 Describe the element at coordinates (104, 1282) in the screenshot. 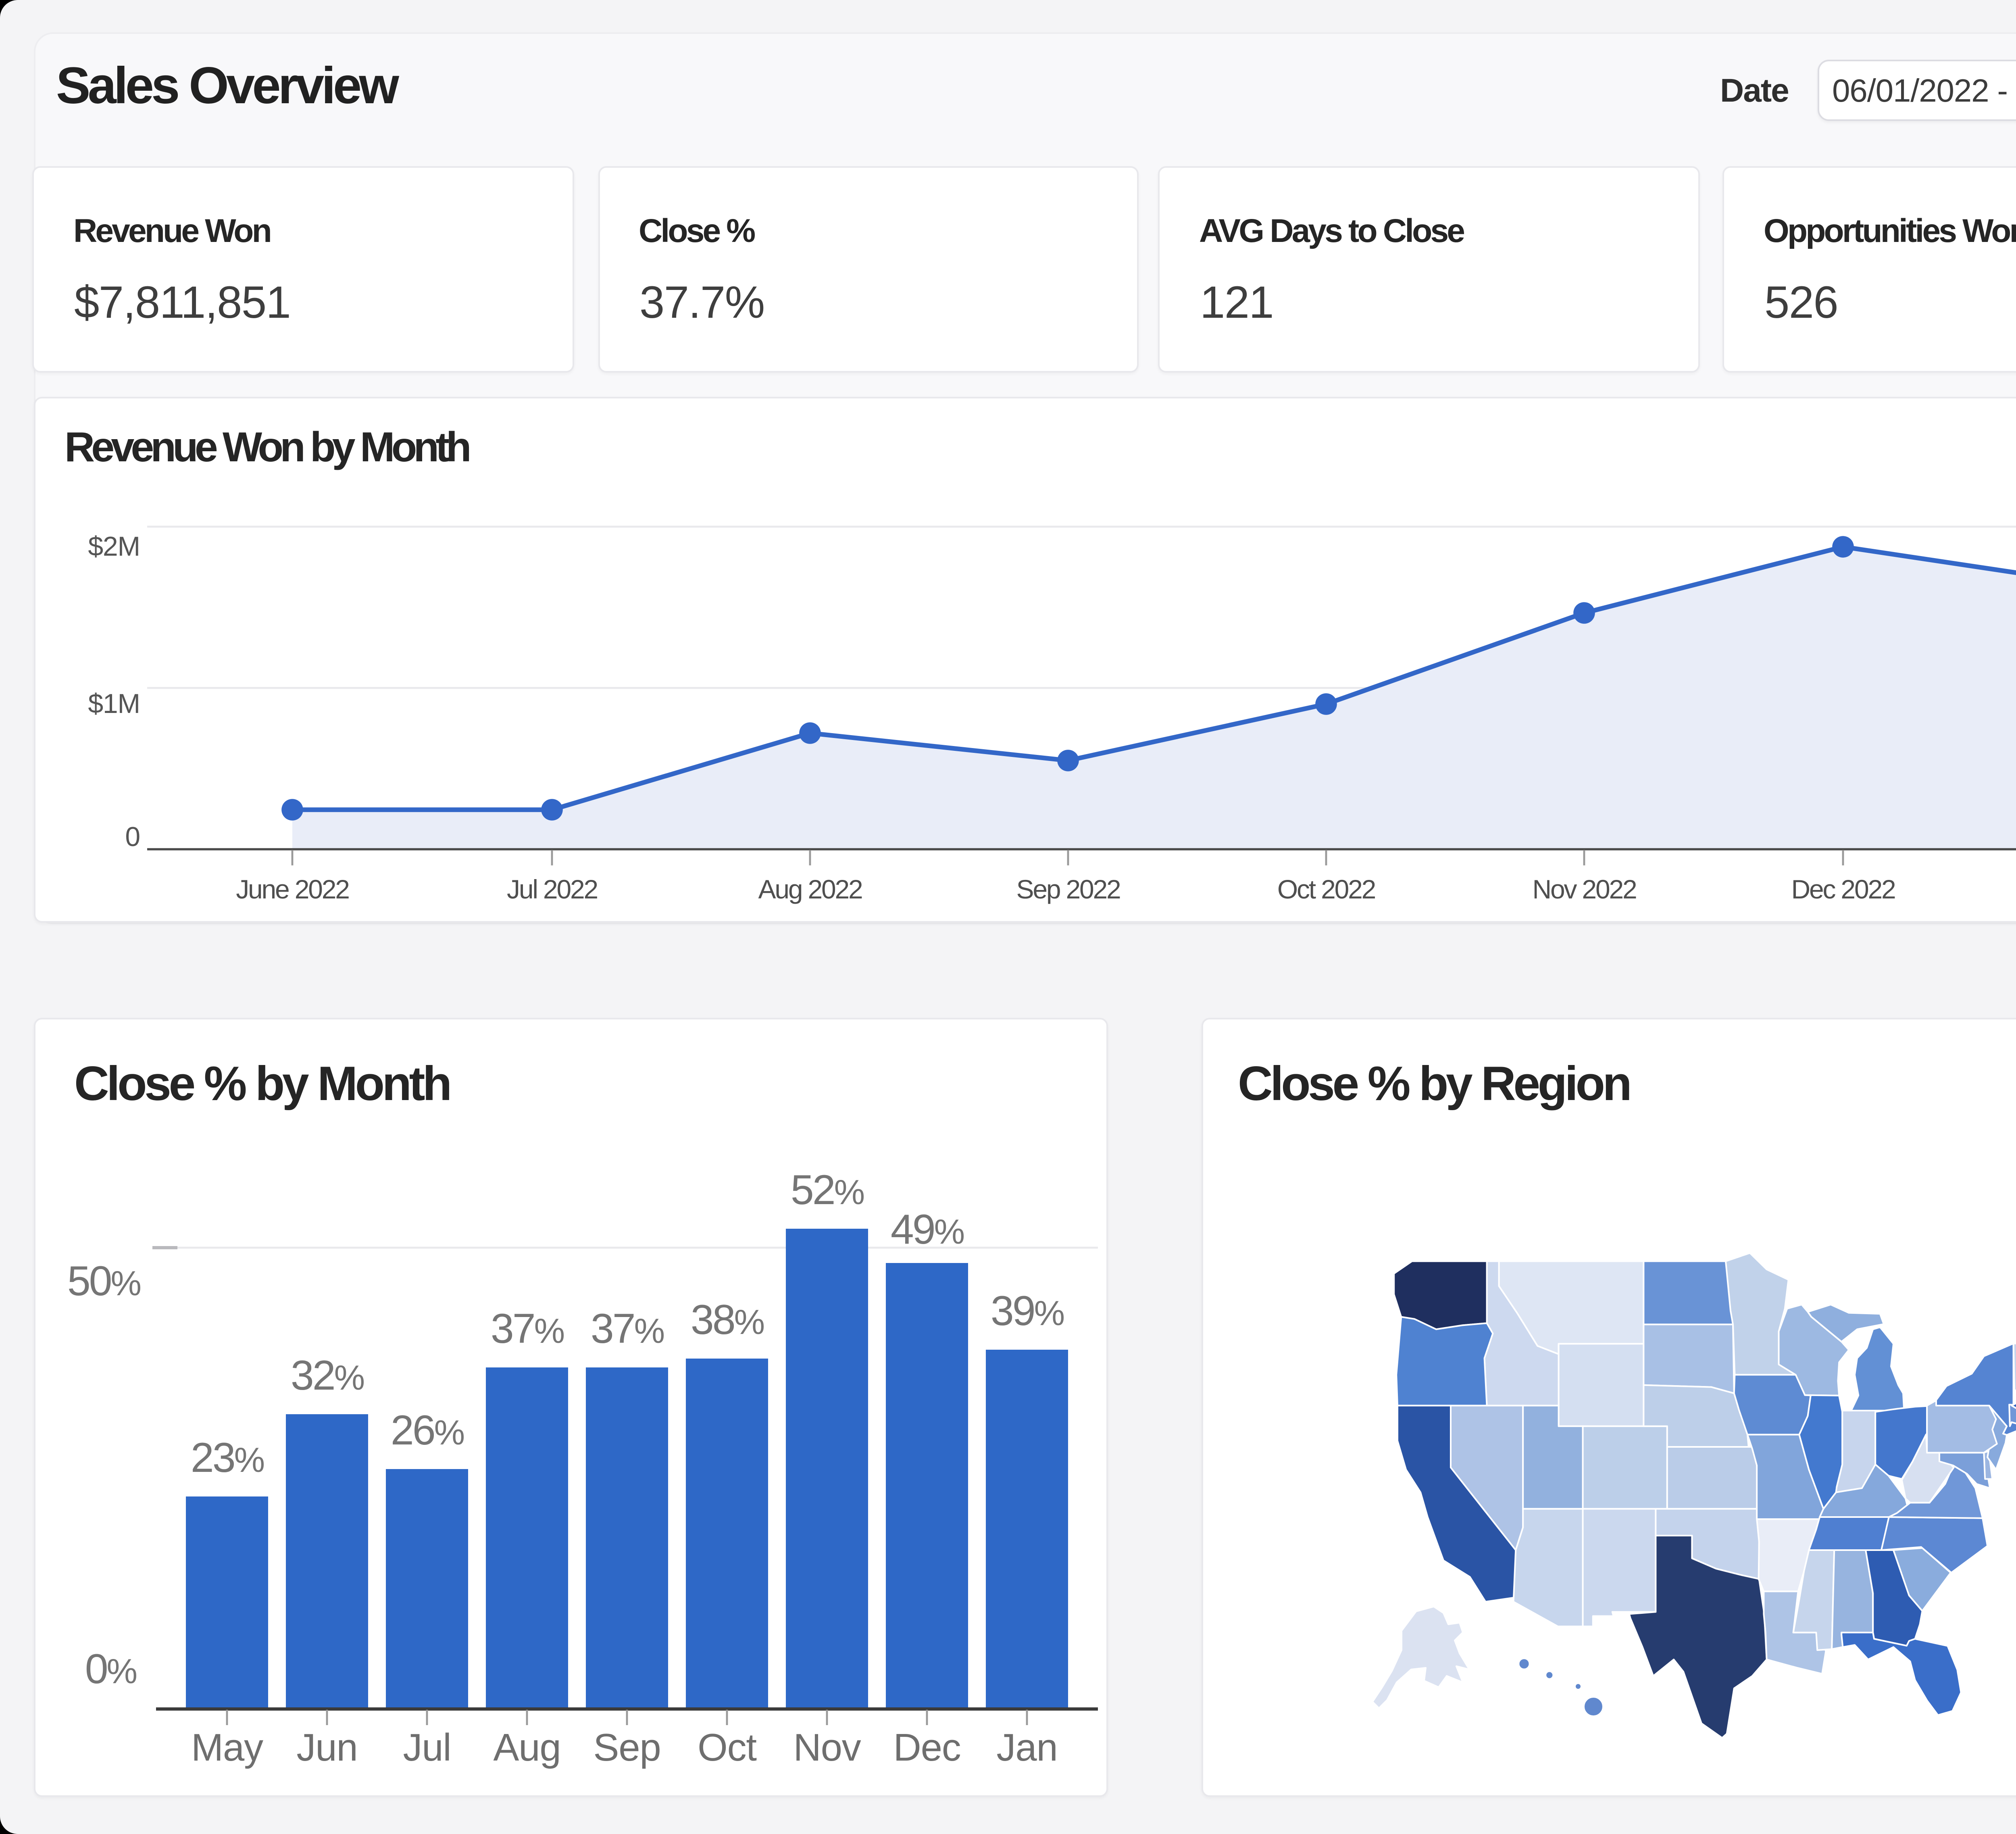

I see `svg-text: 50%` at that location.